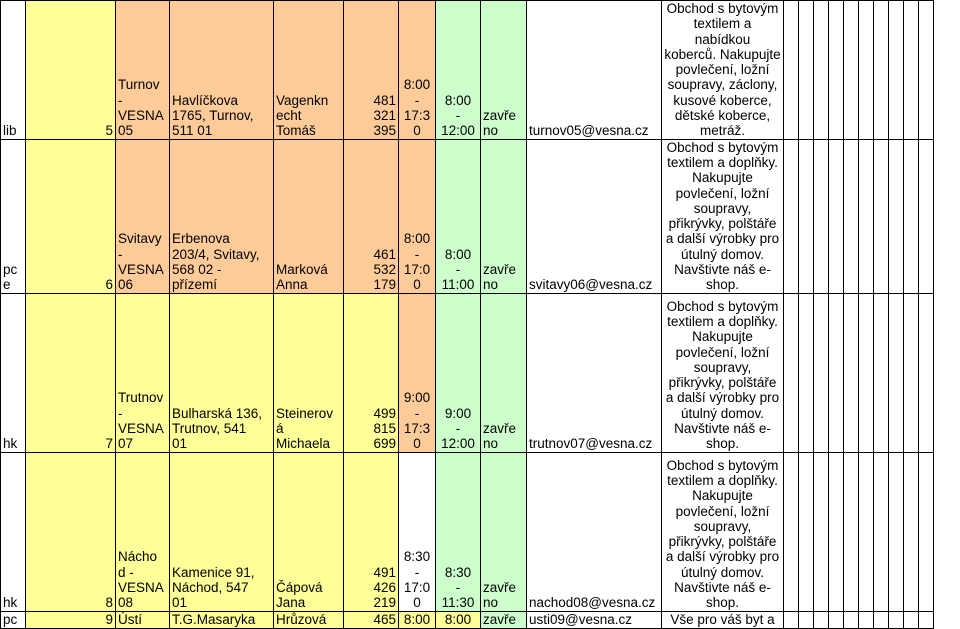  Describe the element at coordinates (371, 70) in the screenshot. I see `phone-cell: 481 321 395` at that location.